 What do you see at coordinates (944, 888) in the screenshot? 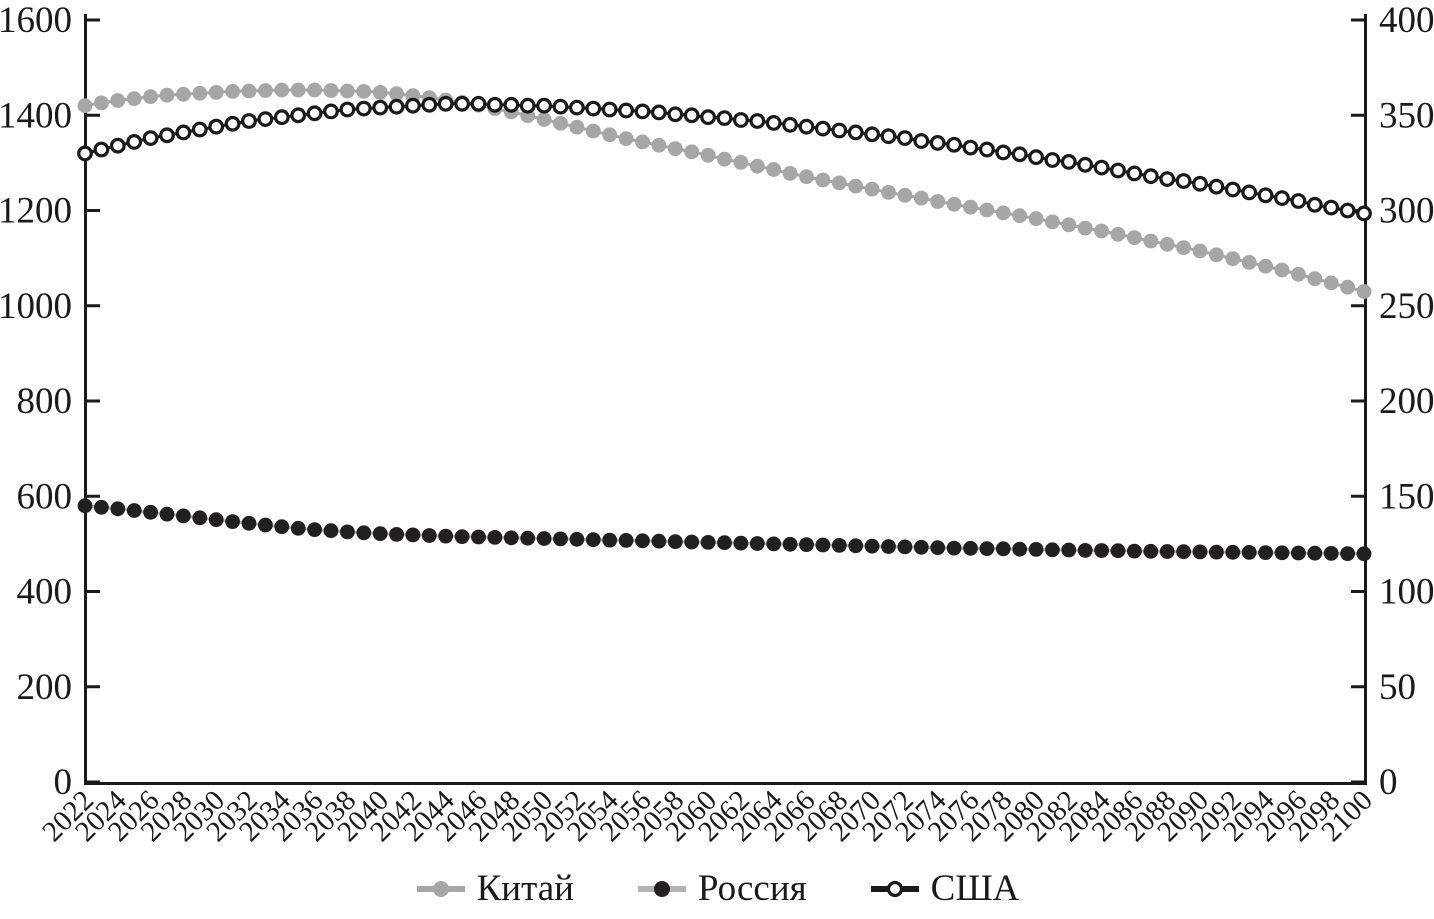
I see `legend-item-usa: США` at bounding box center [944, 888].